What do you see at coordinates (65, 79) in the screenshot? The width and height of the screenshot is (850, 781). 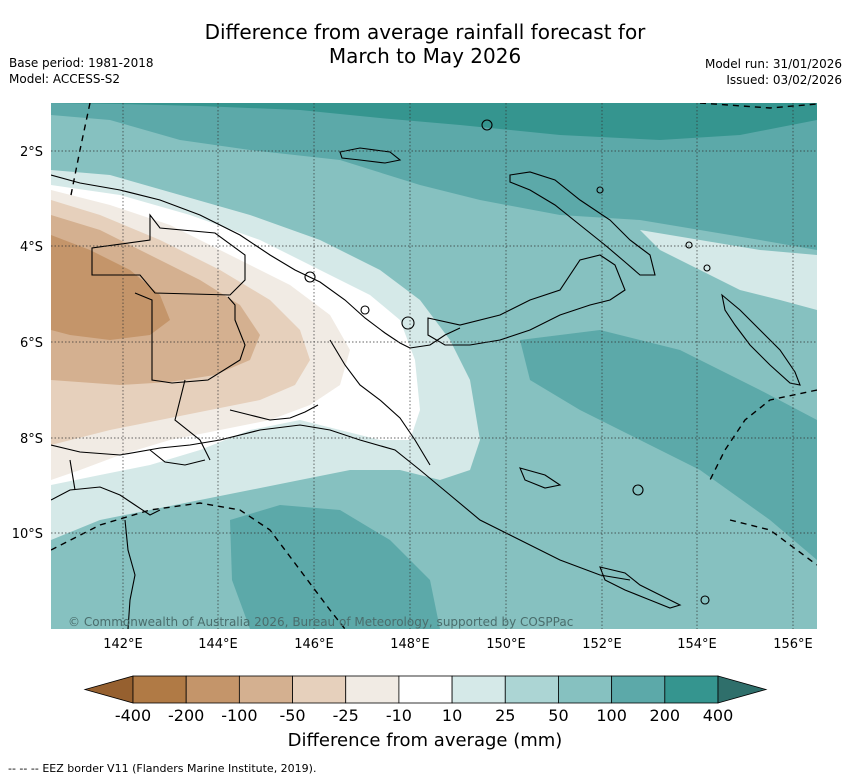 I see `model-name: Model: ACCESS-S2` at bounding box center [65, 79].